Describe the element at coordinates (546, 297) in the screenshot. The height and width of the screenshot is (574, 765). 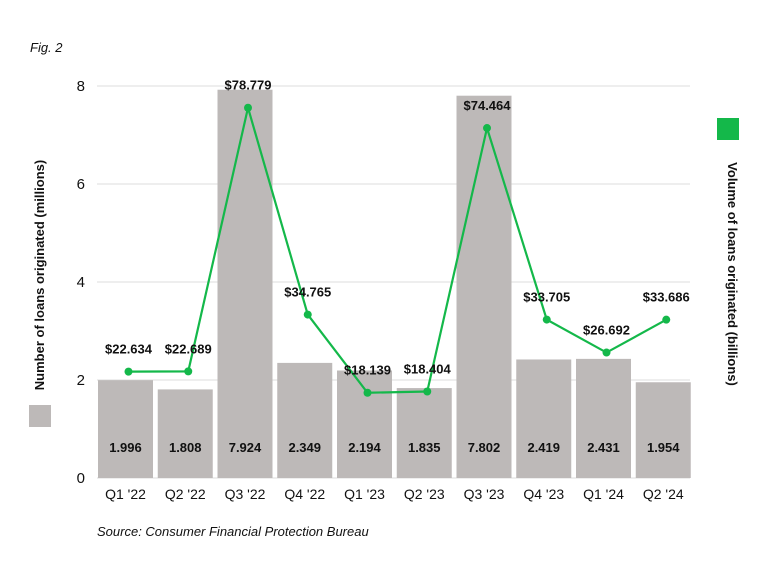
I see `volume-label: $33.705` at that location.